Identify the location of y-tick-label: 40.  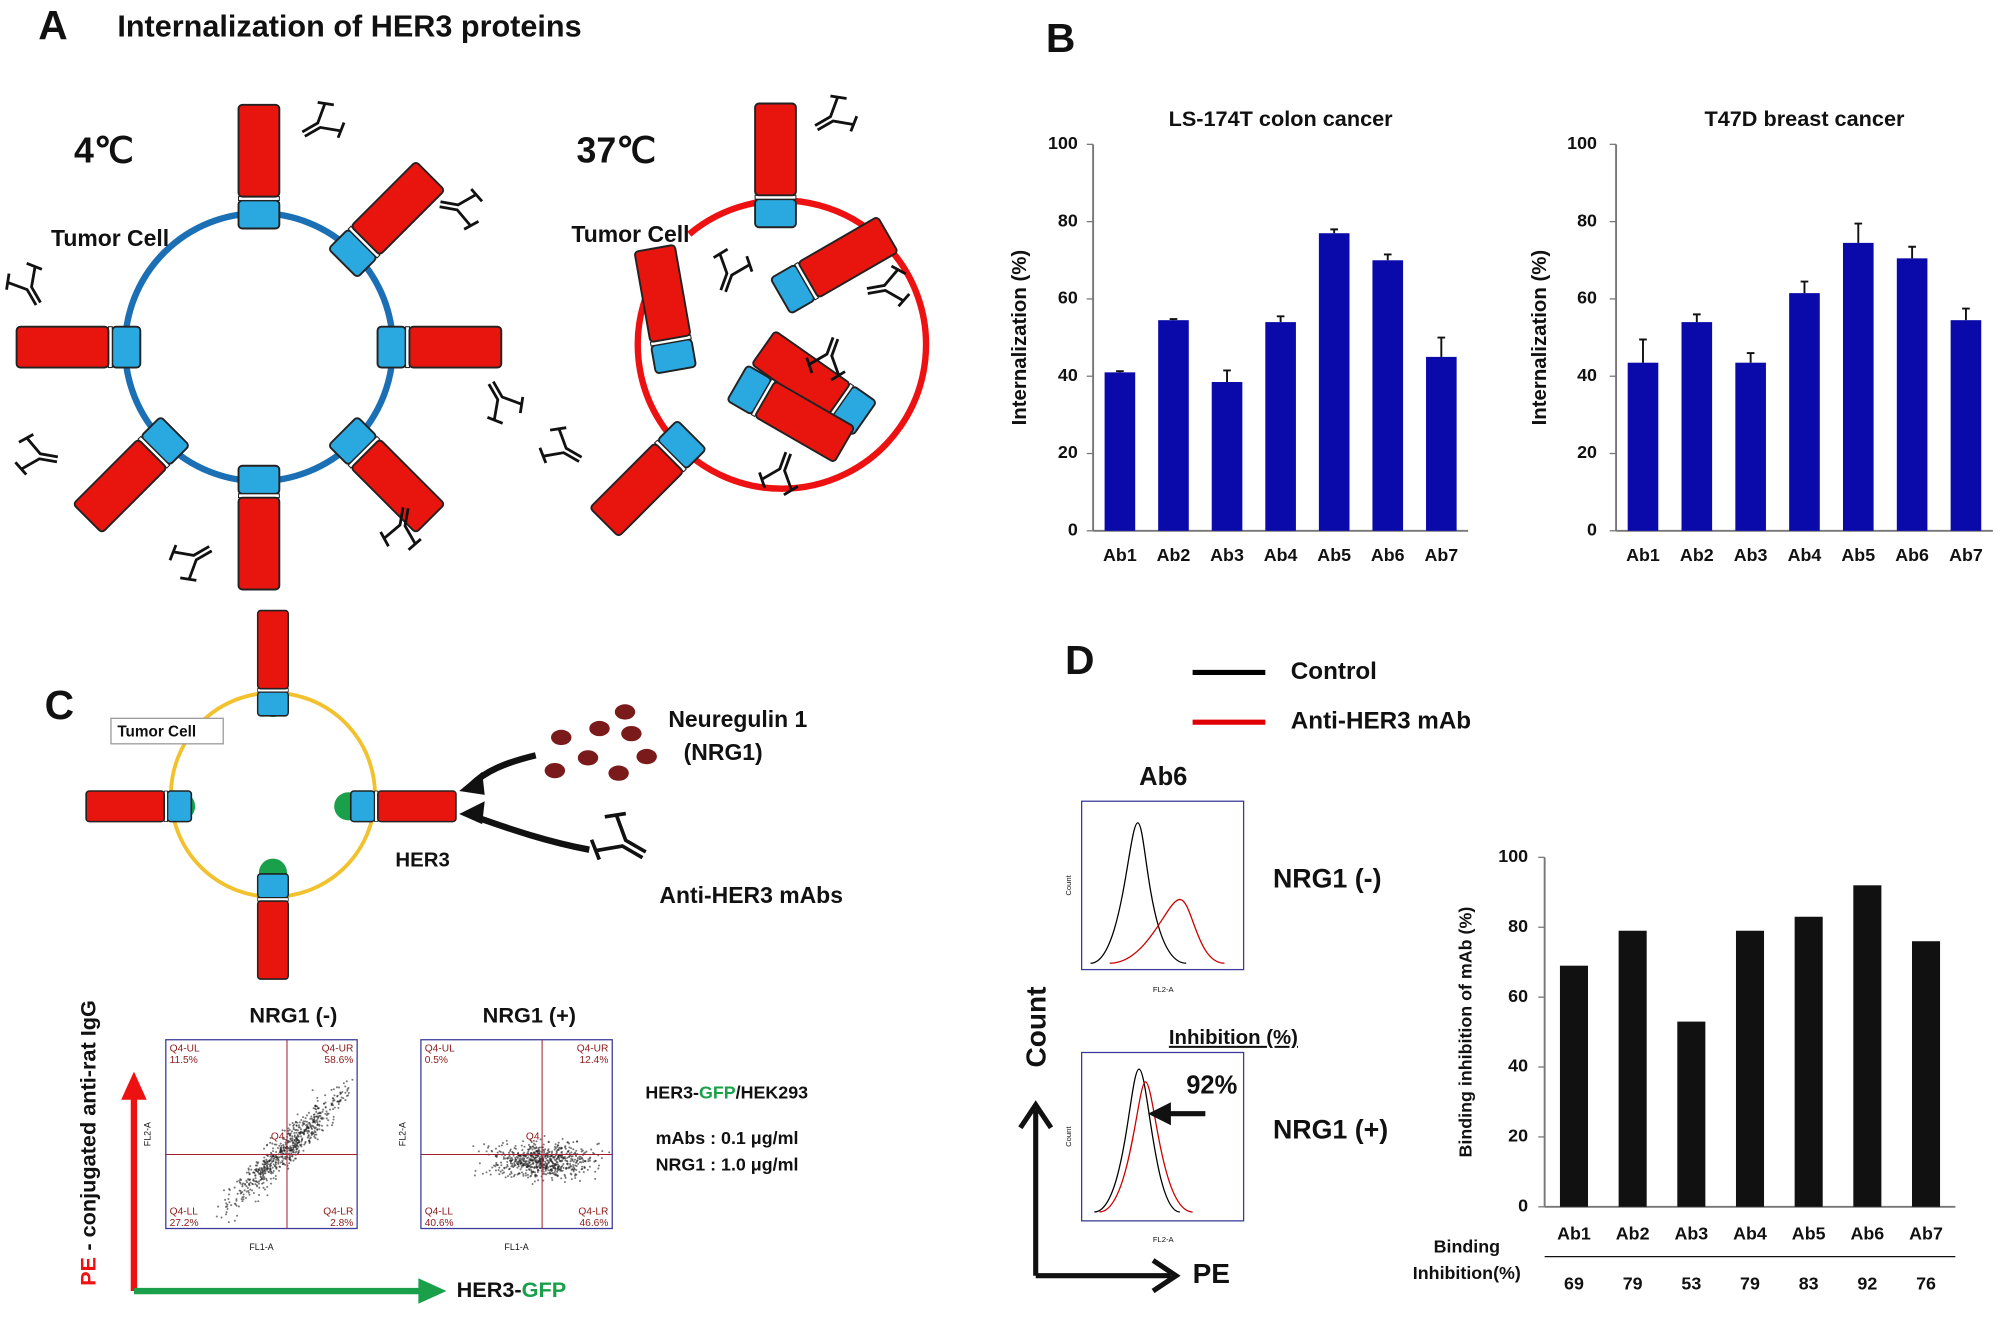
(1587, 375).